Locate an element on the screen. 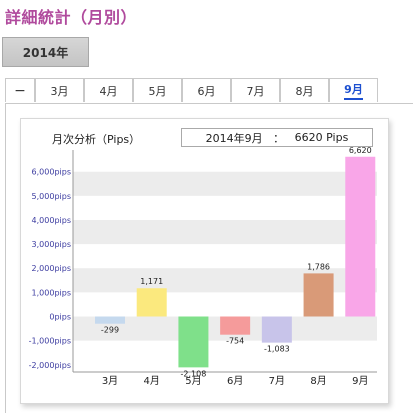  month-tab-bar: − 3月 4月 5月 6月 7月 8月 9月 is located at coordinates (209, 91).